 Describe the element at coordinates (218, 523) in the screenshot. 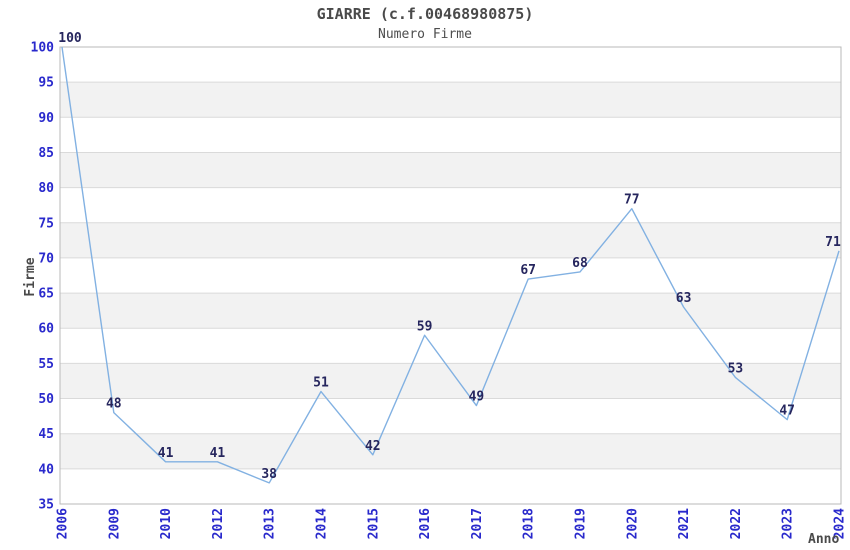

I see `x-tick-label: 2012` at that location.